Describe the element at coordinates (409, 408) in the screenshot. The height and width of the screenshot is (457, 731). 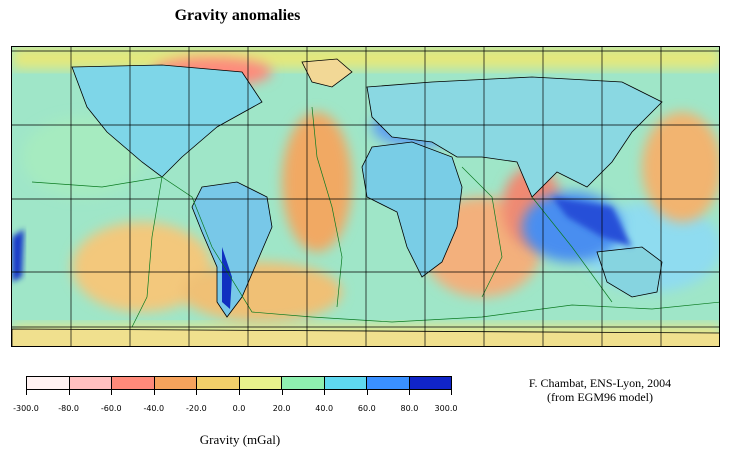
I see `colorbar-tick-label: 80.0` at that location.